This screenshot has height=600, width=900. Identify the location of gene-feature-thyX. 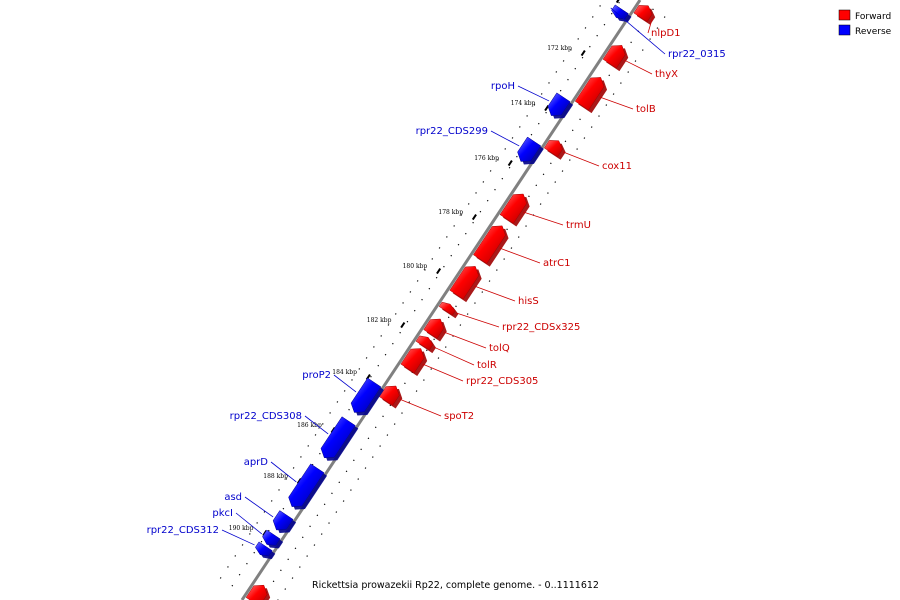
(615, 58).